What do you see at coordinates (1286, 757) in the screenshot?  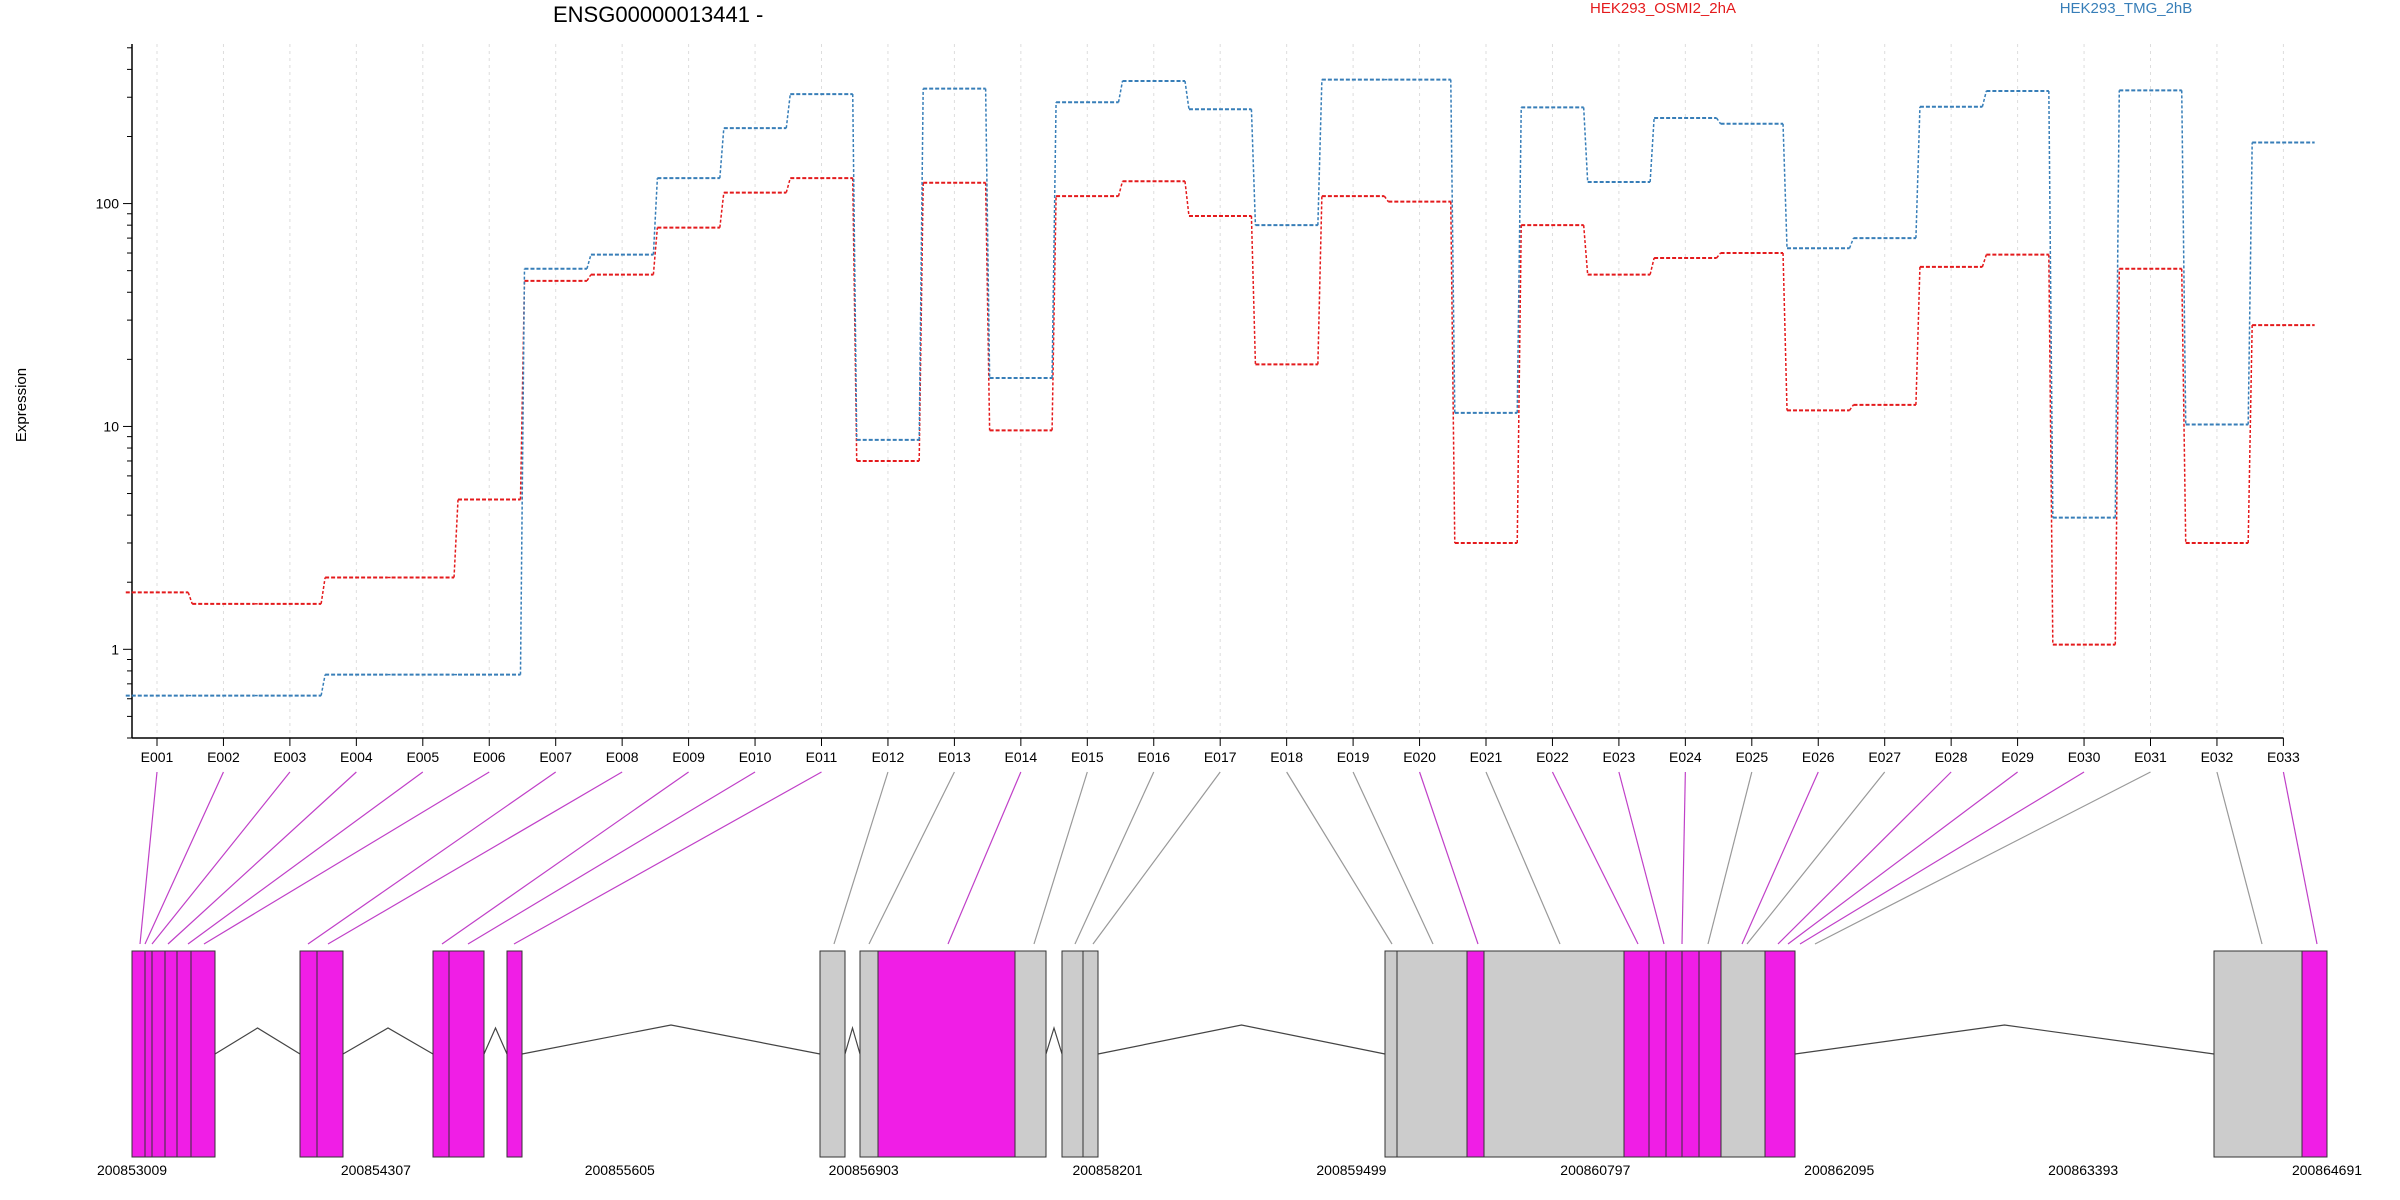 I see `x-tick-label-E018: E018` at bounding box center [1286, 757].